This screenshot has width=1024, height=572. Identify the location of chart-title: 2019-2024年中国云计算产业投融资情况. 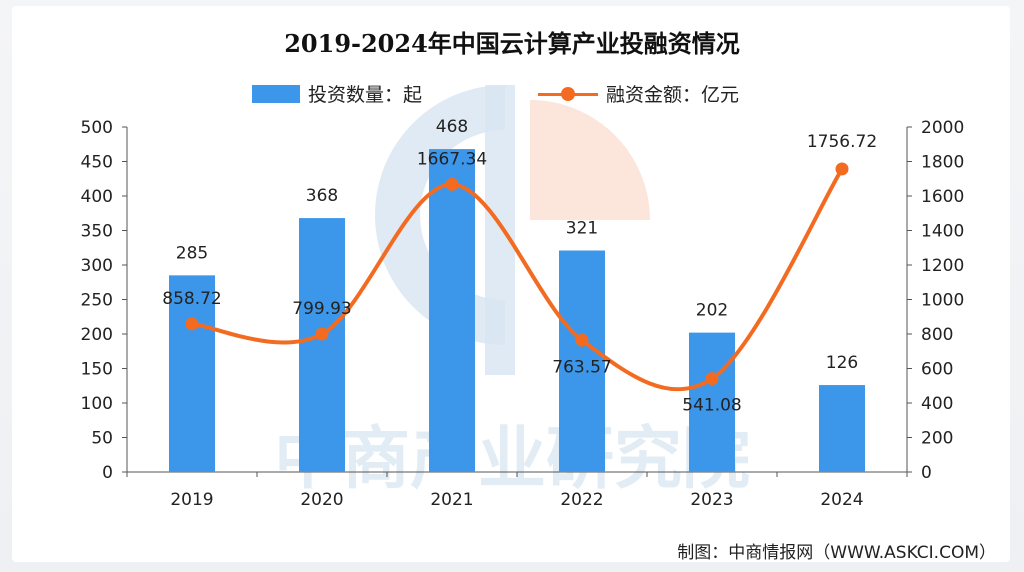
(512, 43).